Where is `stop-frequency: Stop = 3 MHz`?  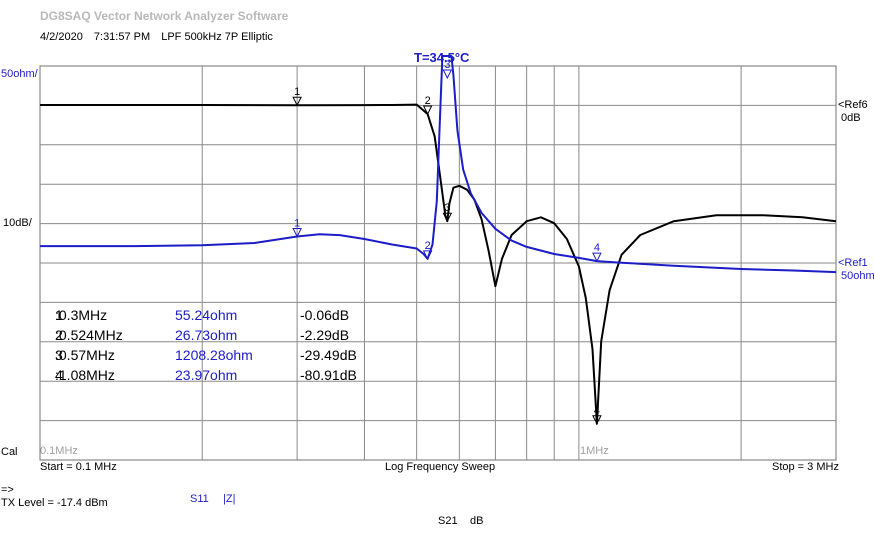 stop-frequency: Stop = 3 MHz is located at coordinates (805, 467).